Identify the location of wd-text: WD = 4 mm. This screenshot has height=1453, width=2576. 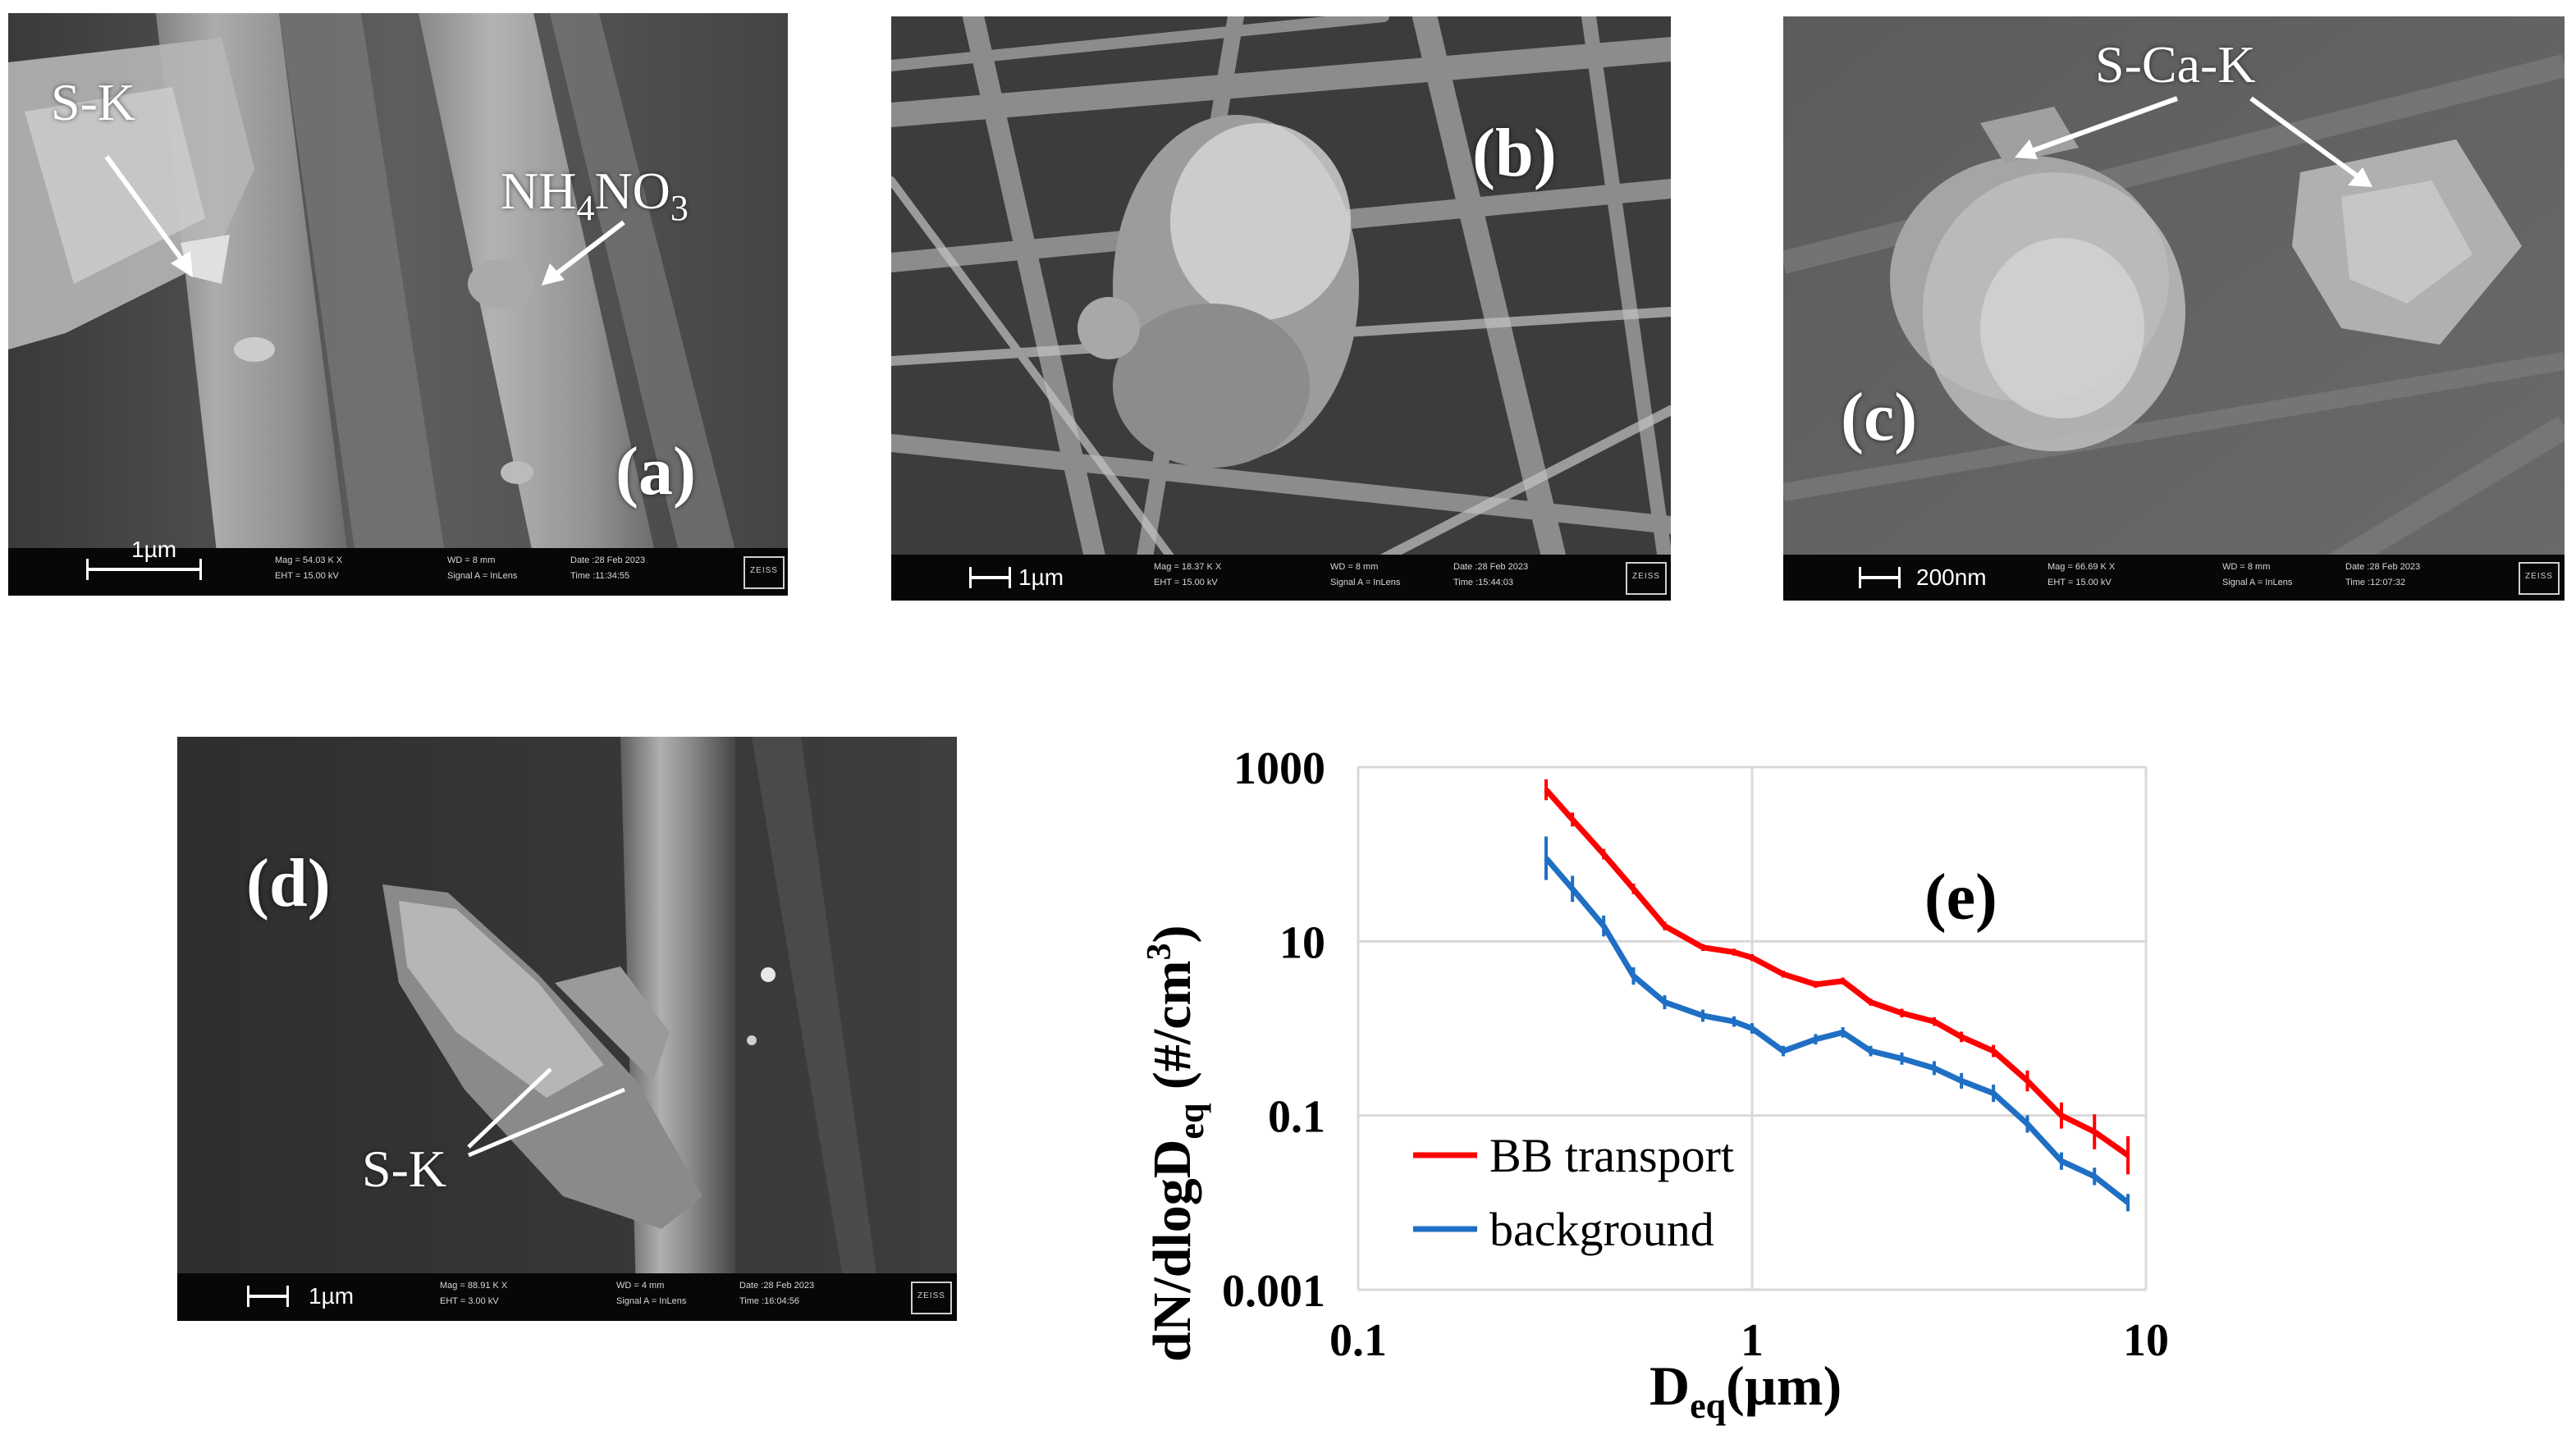
(640, 1286).